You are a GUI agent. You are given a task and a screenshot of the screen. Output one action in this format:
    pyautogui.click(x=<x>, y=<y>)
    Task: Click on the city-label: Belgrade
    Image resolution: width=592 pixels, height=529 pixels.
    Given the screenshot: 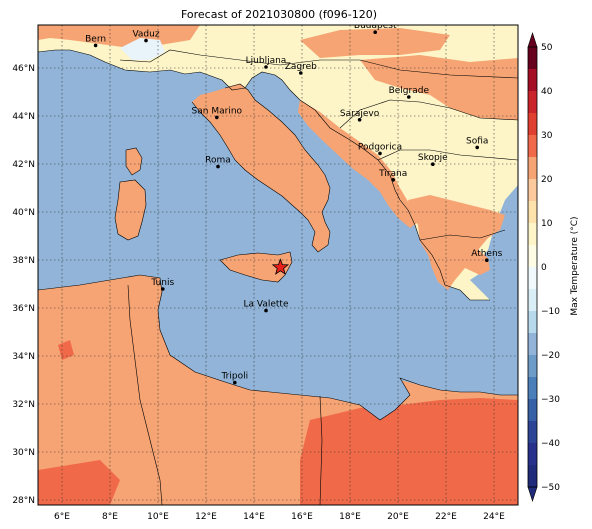 What is the action you would take?
    pyautogui.click(x=409, y=91)
    